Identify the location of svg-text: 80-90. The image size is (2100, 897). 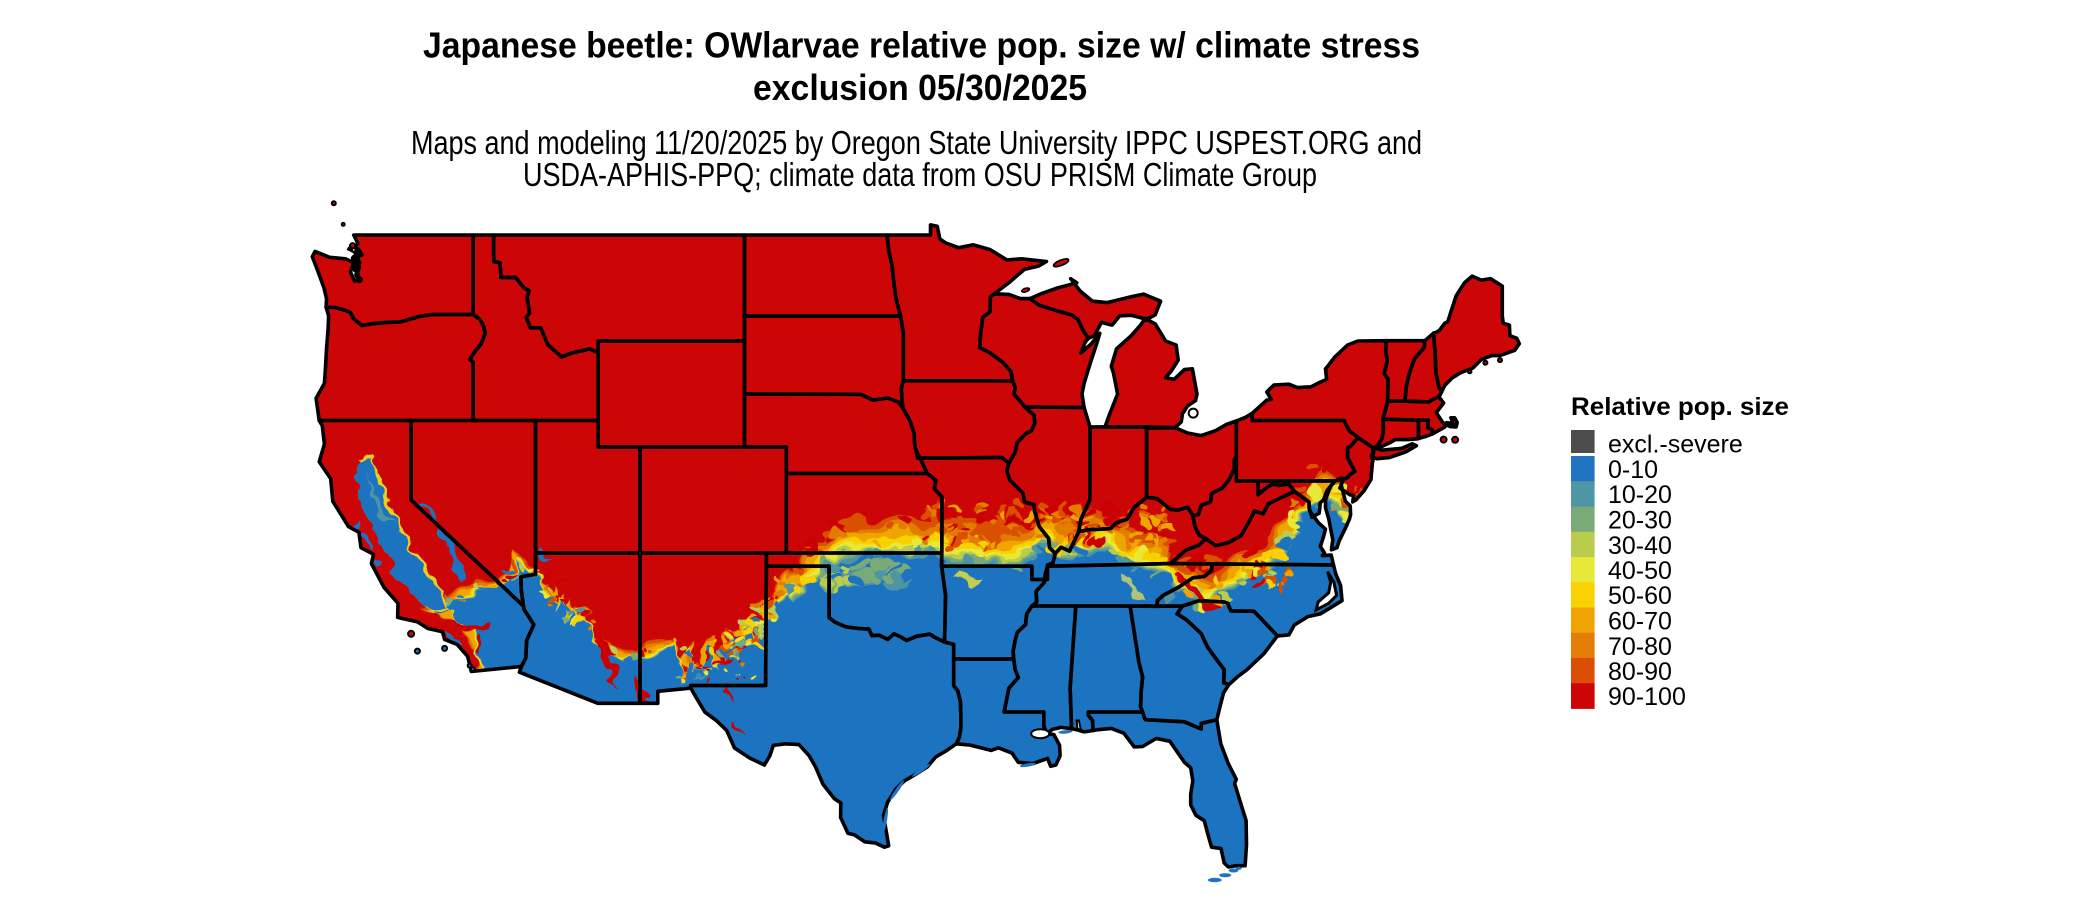
(1640, 672).